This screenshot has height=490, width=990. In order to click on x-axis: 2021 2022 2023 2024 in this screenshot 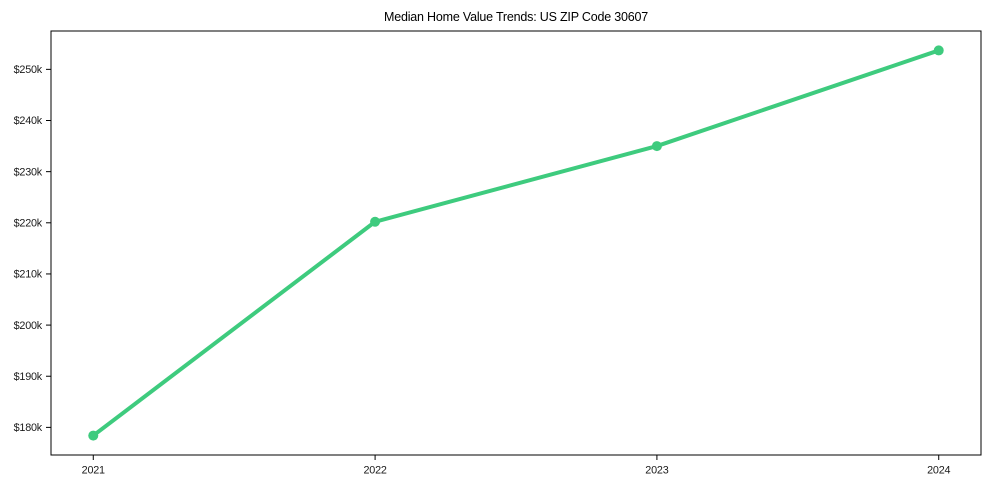, I will do `click(516, 466)`.